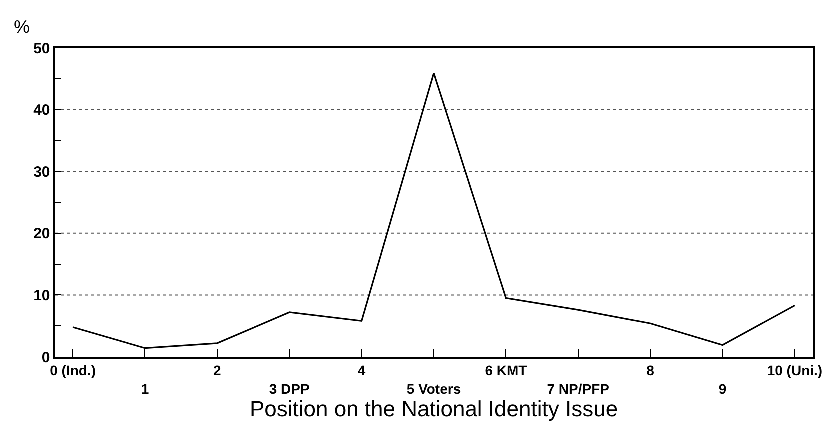 This screenshot has height=445, width=838. I want to click on x-tick-label: 5 Voters, so click(434, 388).